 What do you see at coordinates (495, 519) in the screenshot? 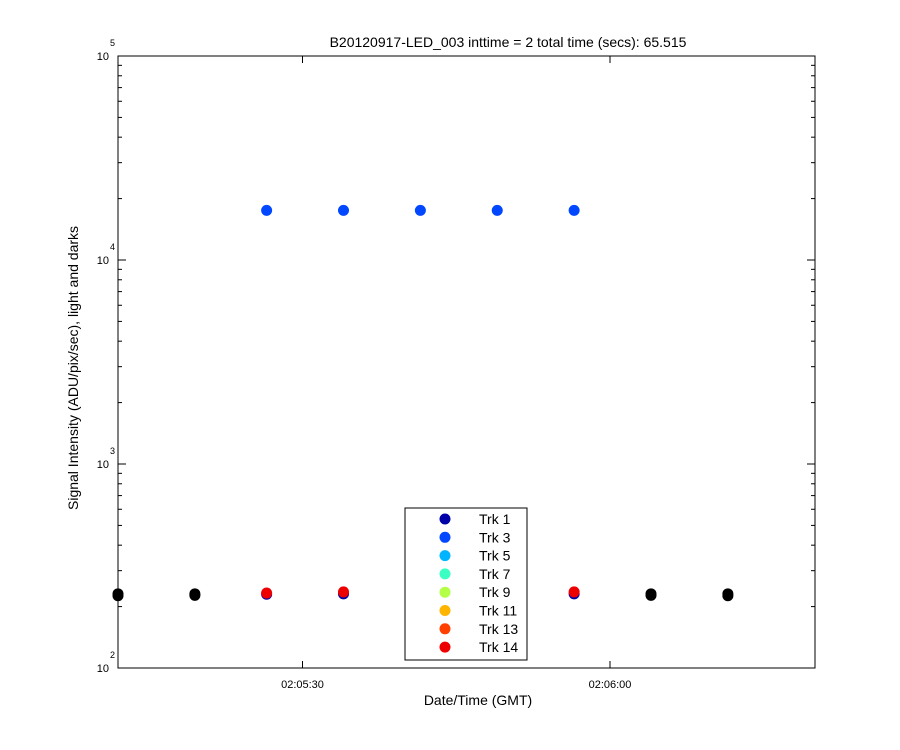
I see `legend-label: Trk 1` at bounding box center [495, 519].